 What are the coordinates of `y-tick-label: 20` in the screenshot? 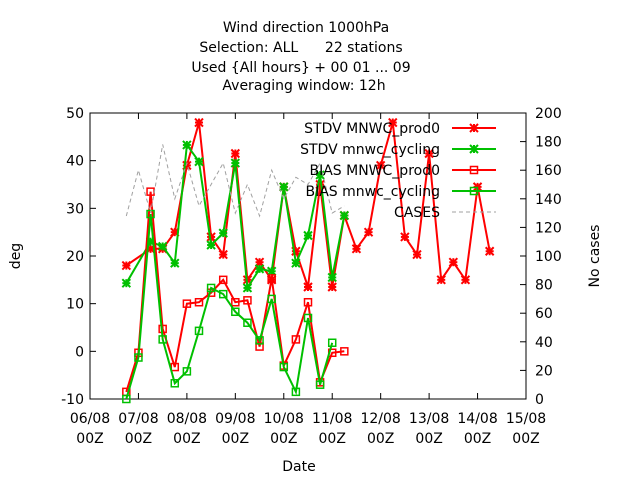 It's located at (75, 257).